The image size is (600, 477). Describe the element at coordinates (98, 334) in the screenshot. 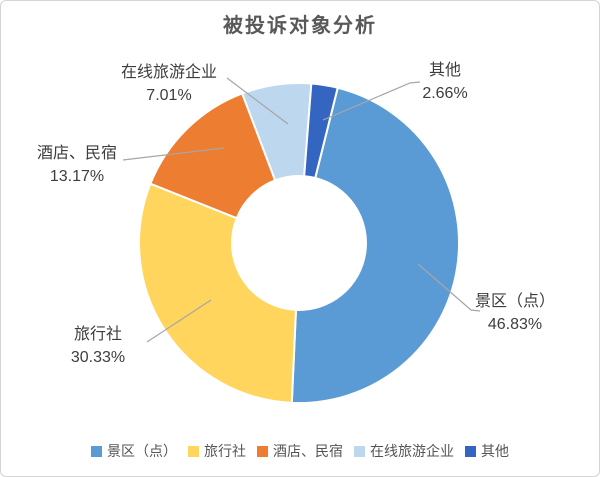

I see `data-label-name: 旅行社` at that location.